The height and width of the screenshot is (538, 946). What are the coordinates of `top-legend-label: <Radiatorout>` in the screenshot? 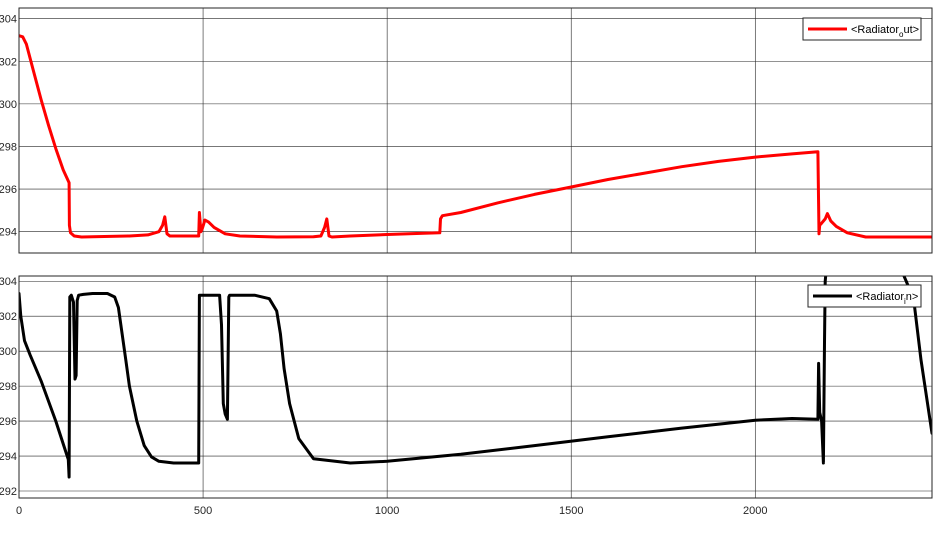 It's located at (885, 31).